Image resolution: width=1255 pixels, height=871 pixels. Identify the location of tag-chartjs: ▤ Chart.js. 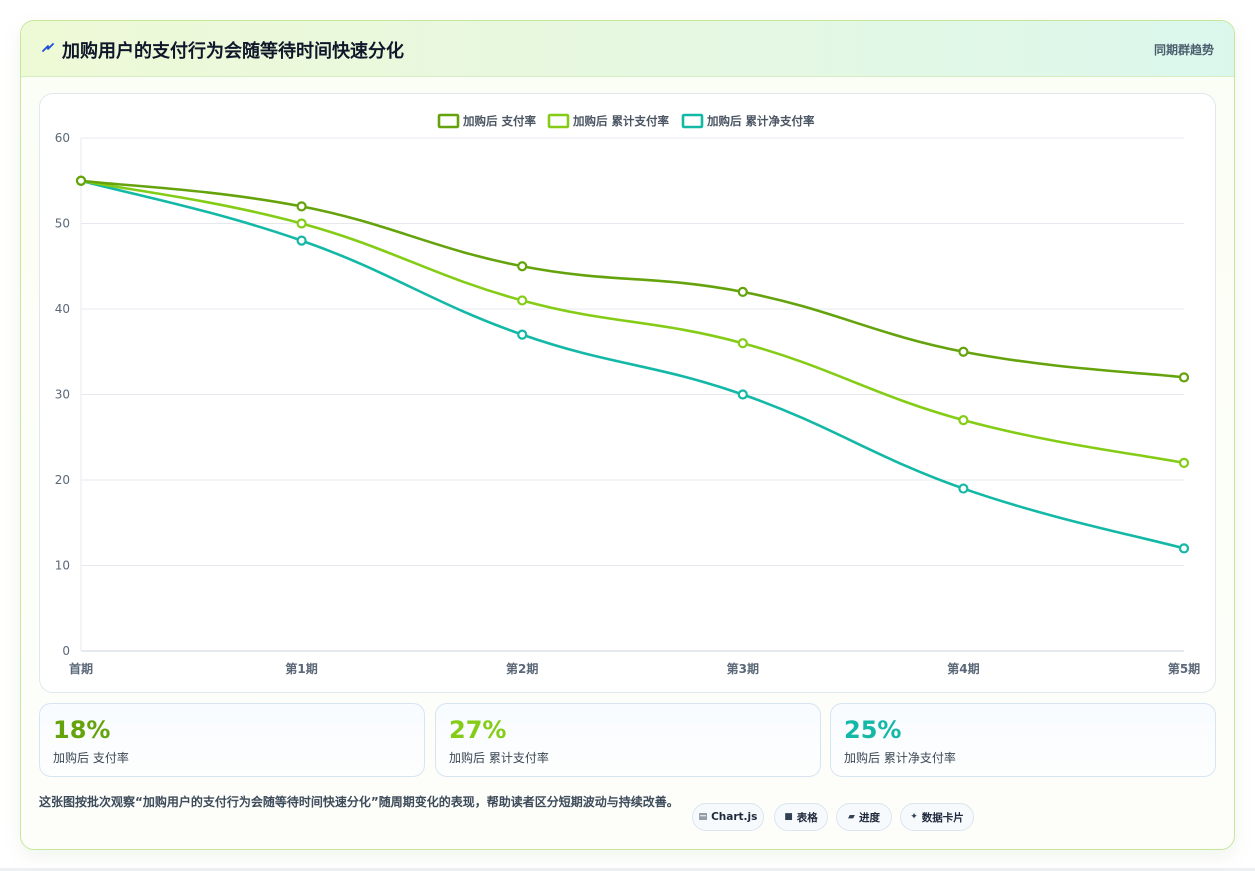
(728, 817).